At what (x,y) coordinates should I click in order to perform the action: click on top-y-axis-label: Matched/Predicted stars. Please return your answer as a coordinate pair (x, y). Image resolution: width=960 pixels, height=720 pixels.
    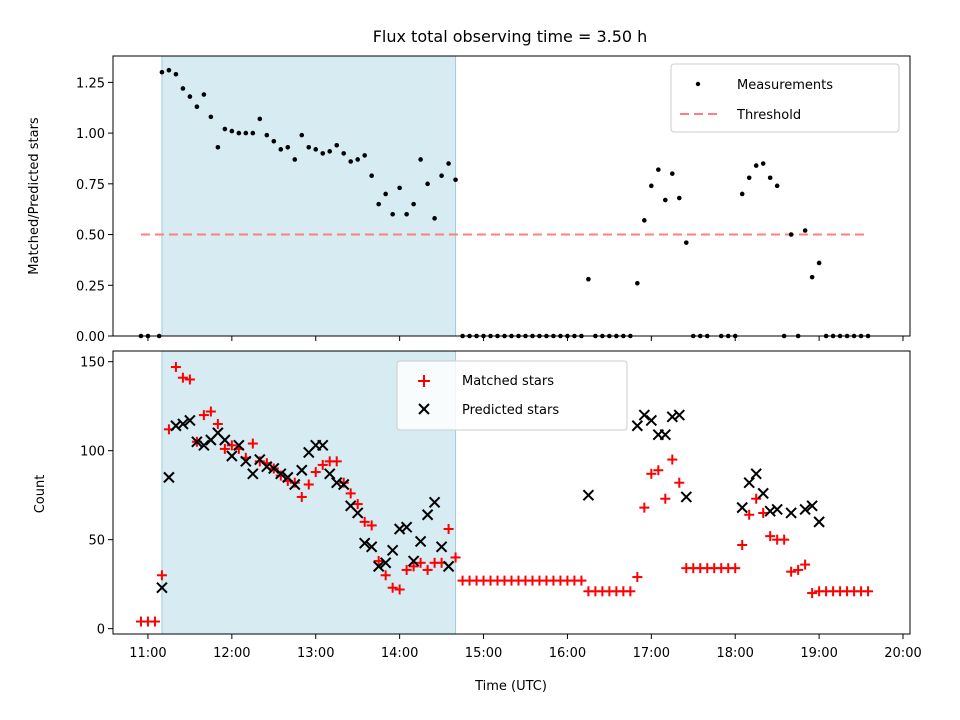
    Looking at the image, I should click on (34, 196).